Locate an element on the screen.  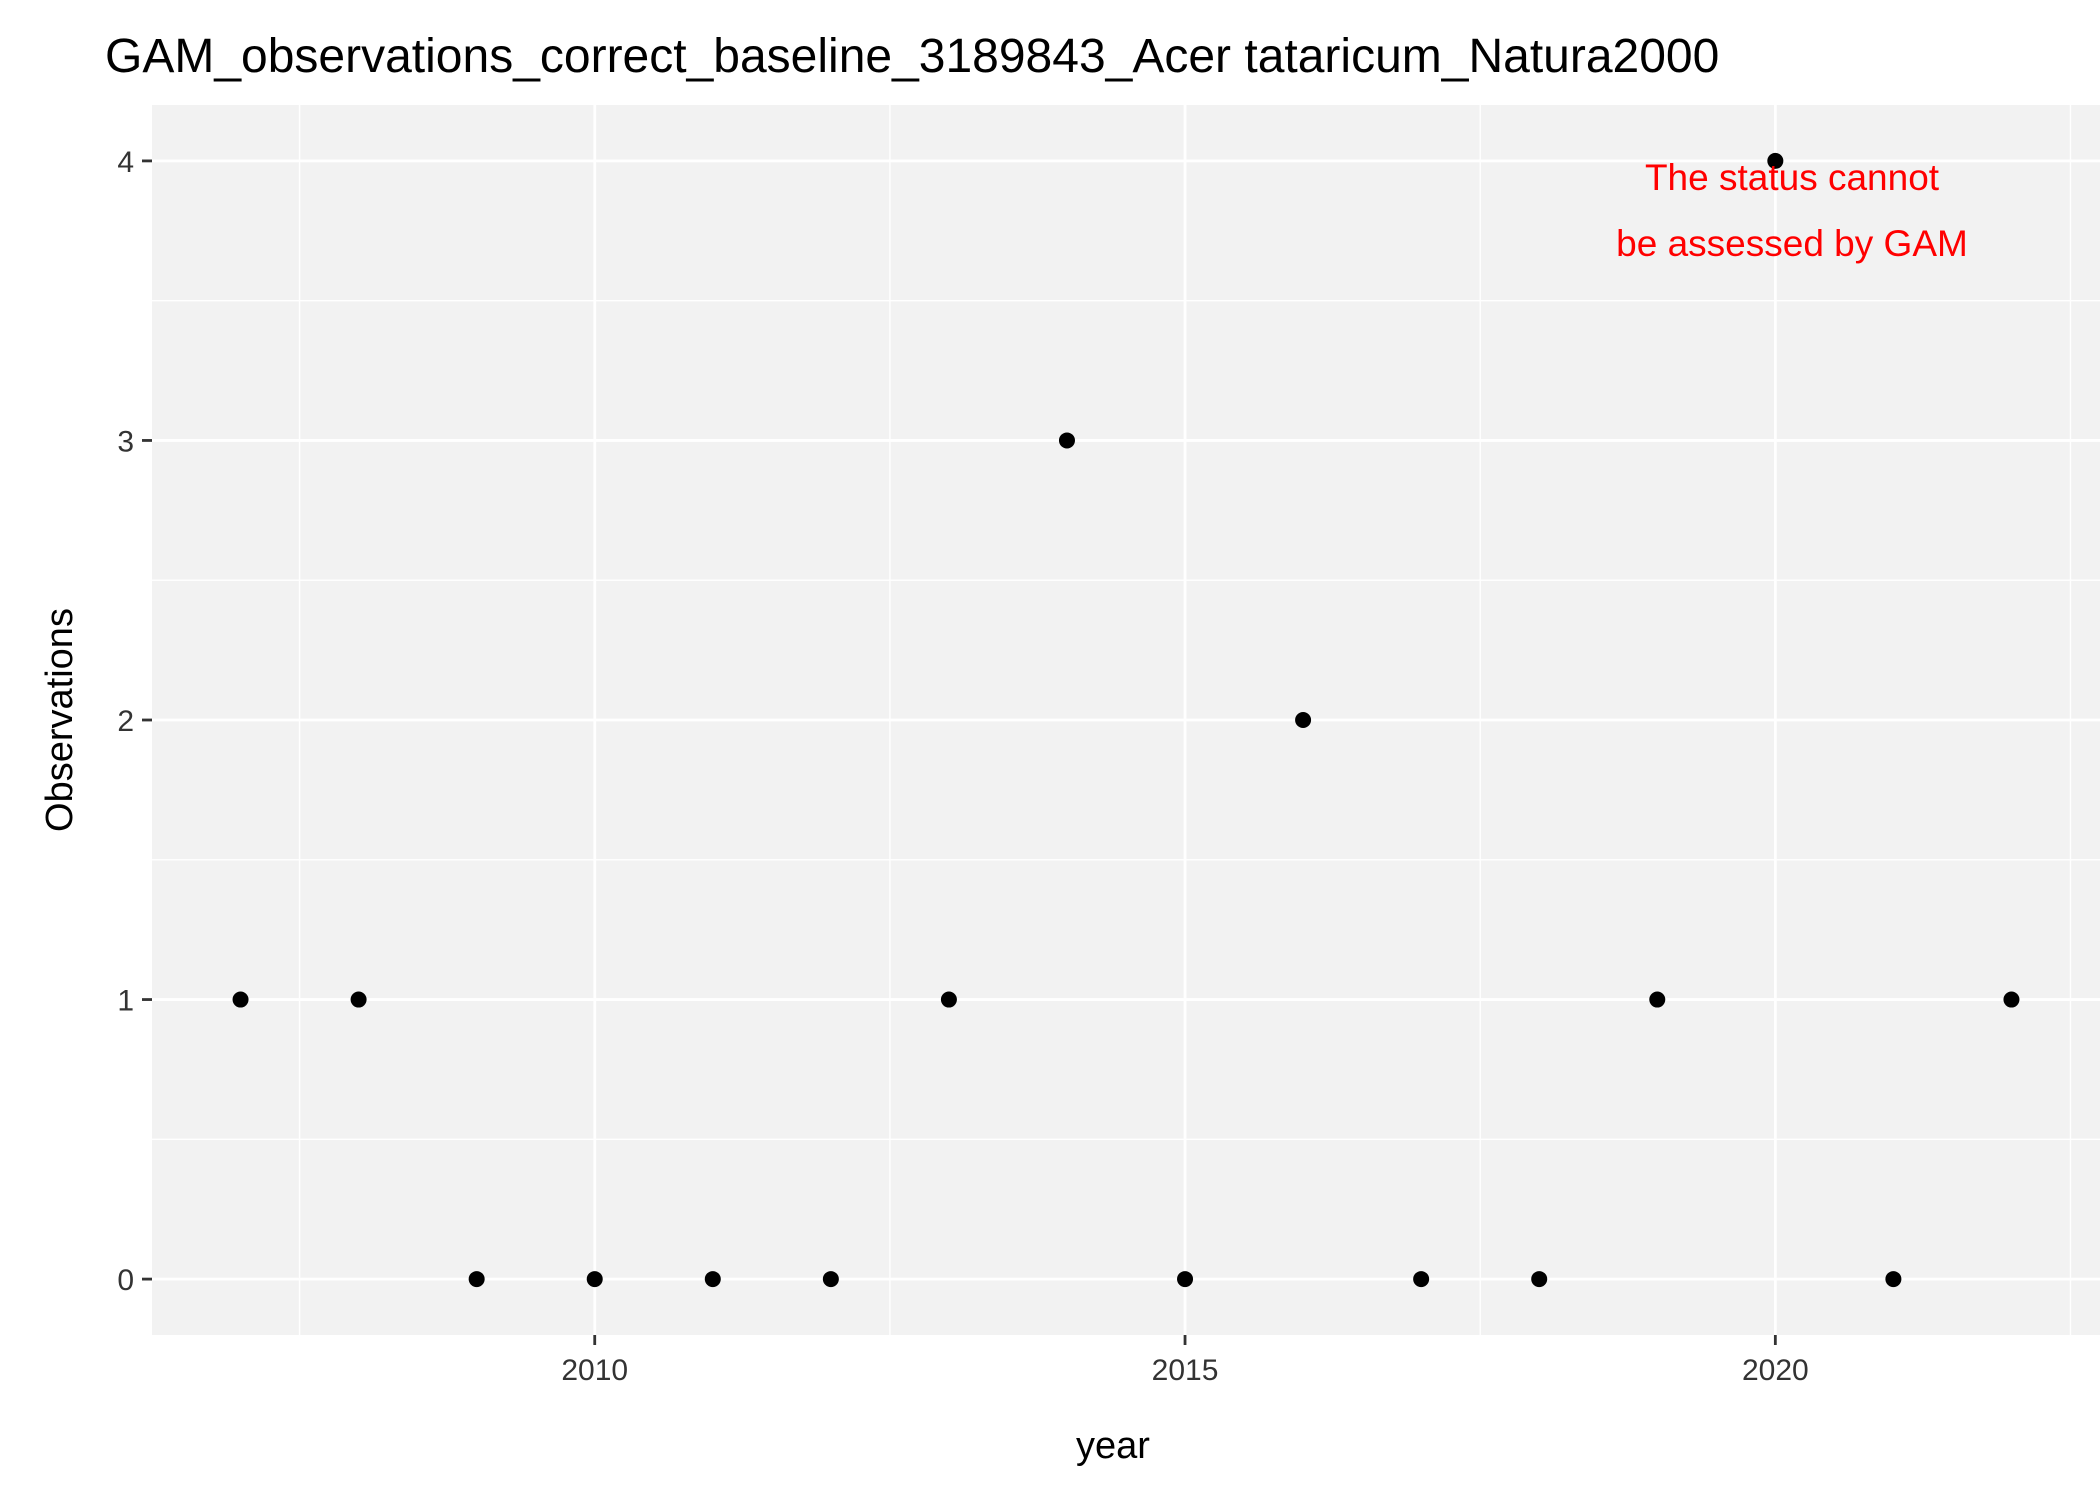
x-tick-label: 2010 is located at coordinates (594, 1370).